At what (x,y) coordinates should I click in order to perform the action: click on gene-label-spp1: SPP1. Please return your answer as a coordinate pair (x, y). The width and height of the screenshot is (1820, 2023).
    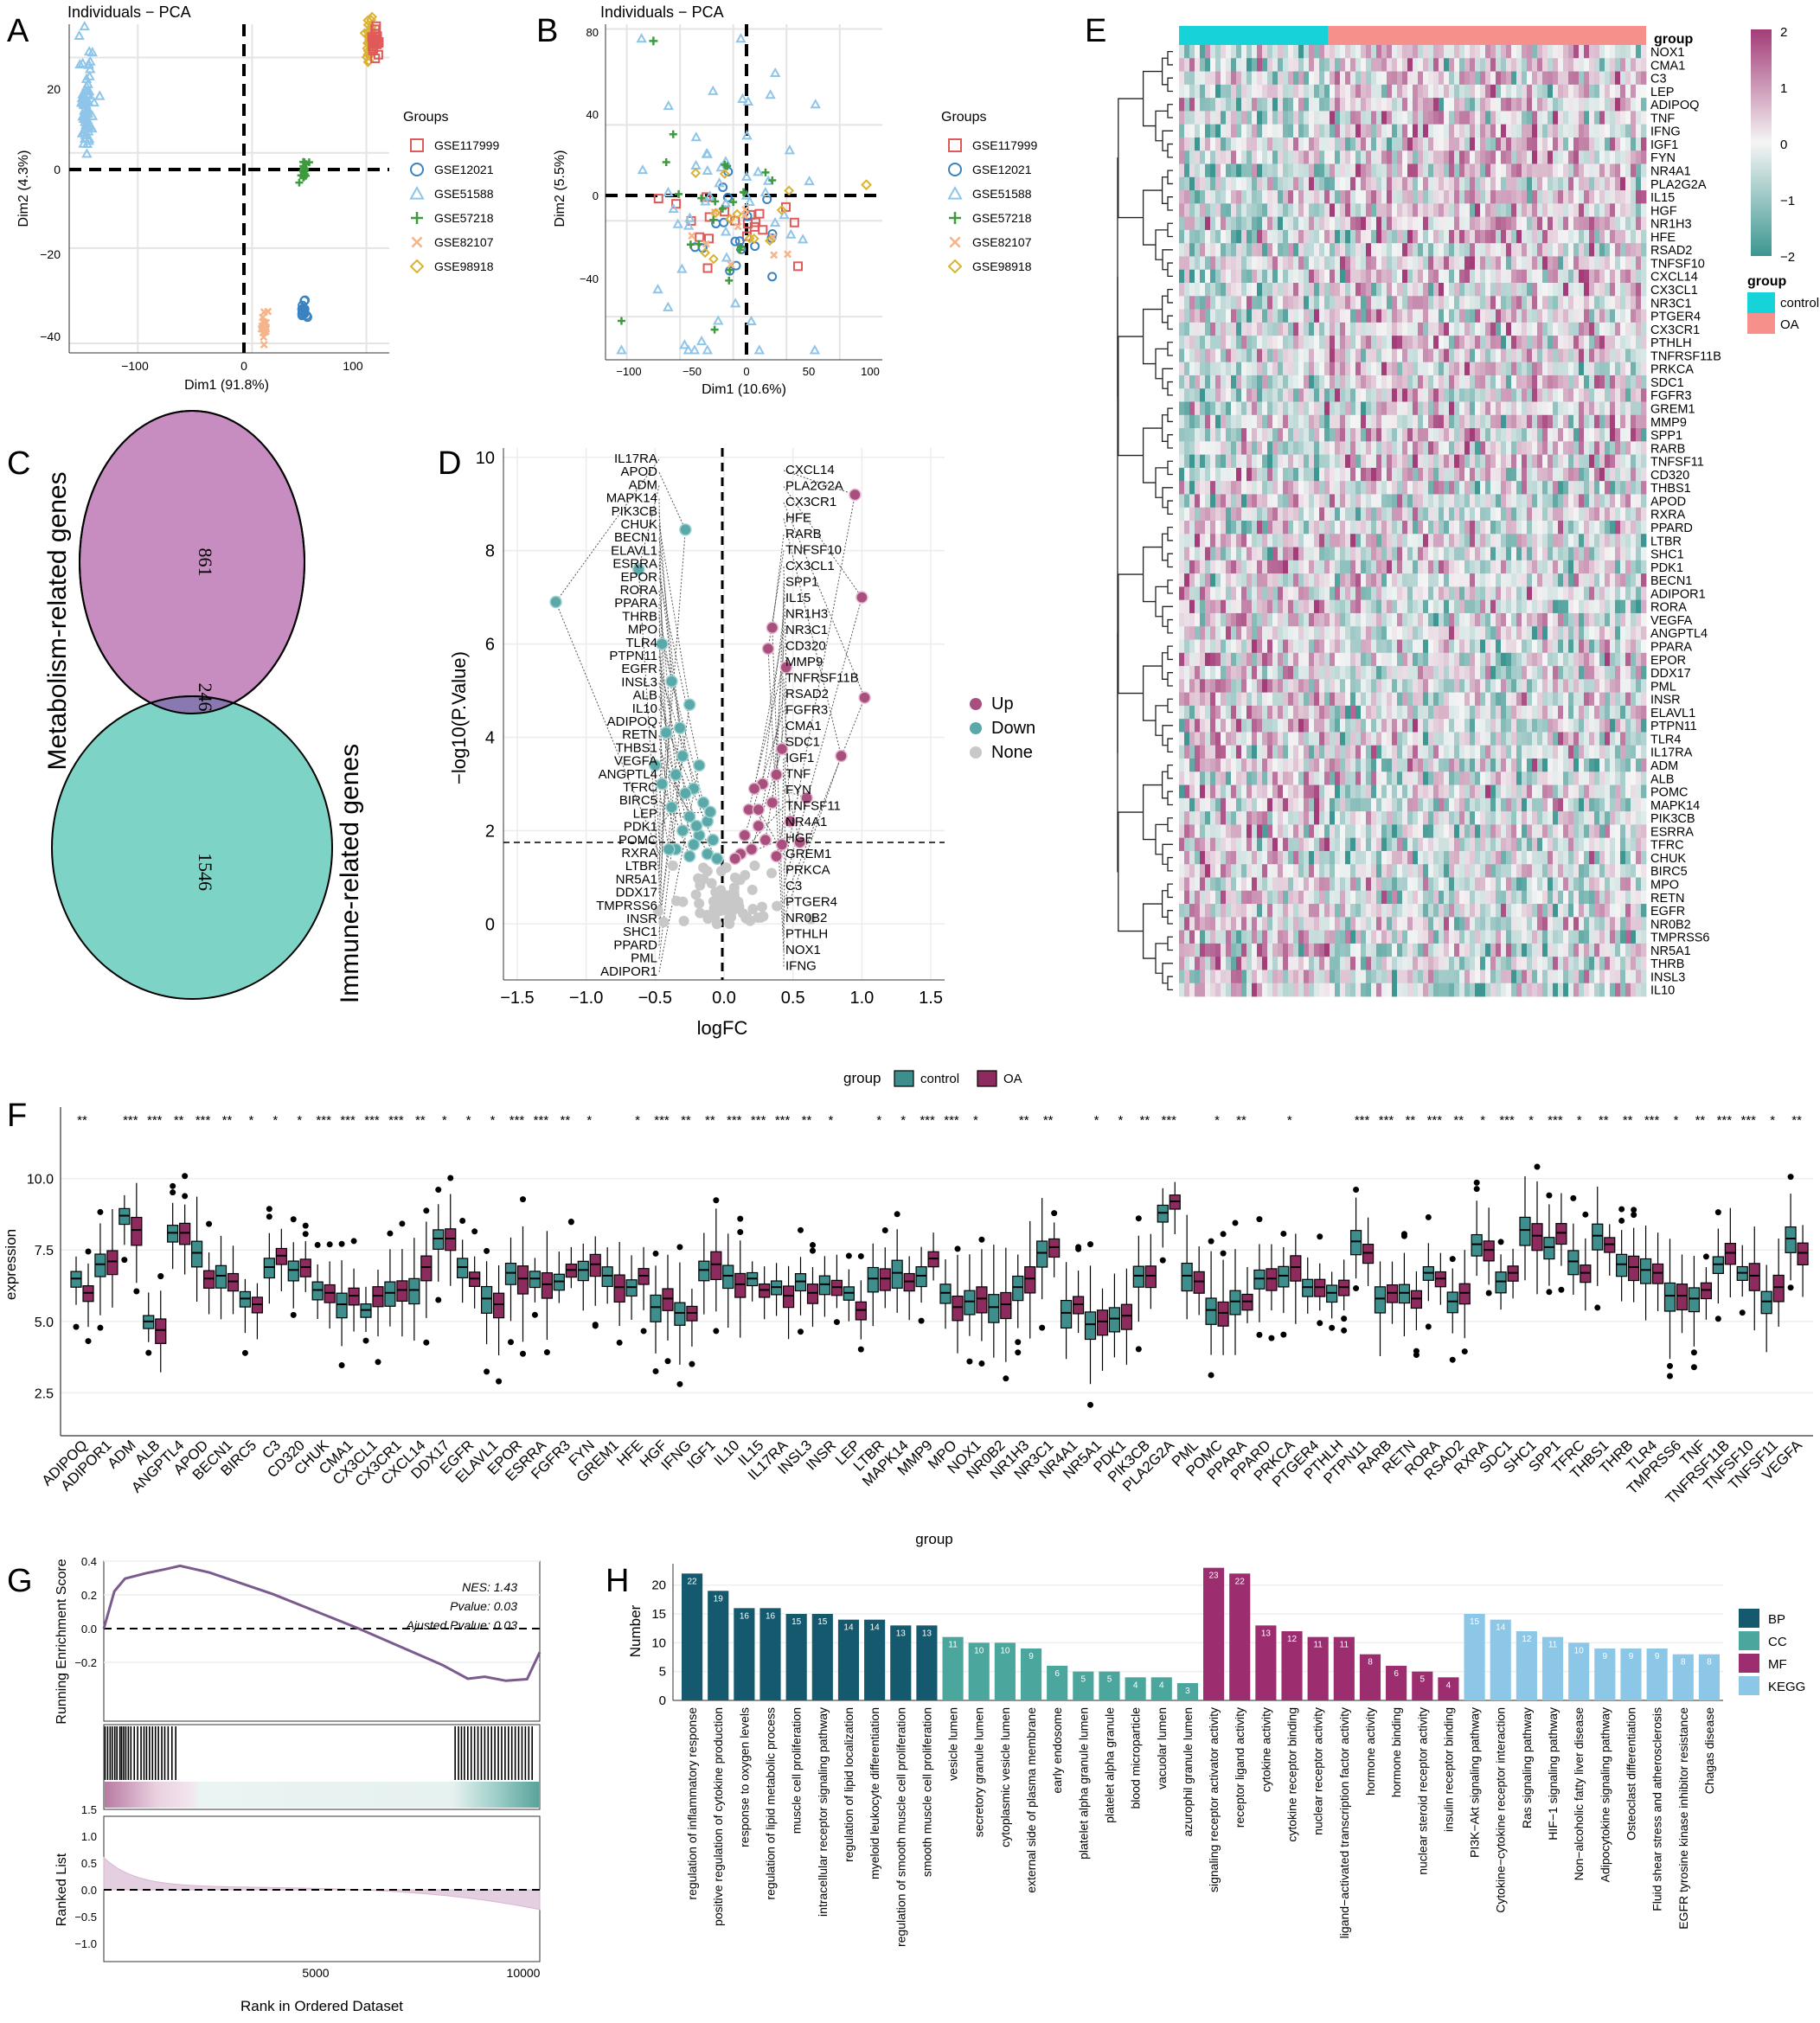
    Looking at the image, I should click on (801, 582).